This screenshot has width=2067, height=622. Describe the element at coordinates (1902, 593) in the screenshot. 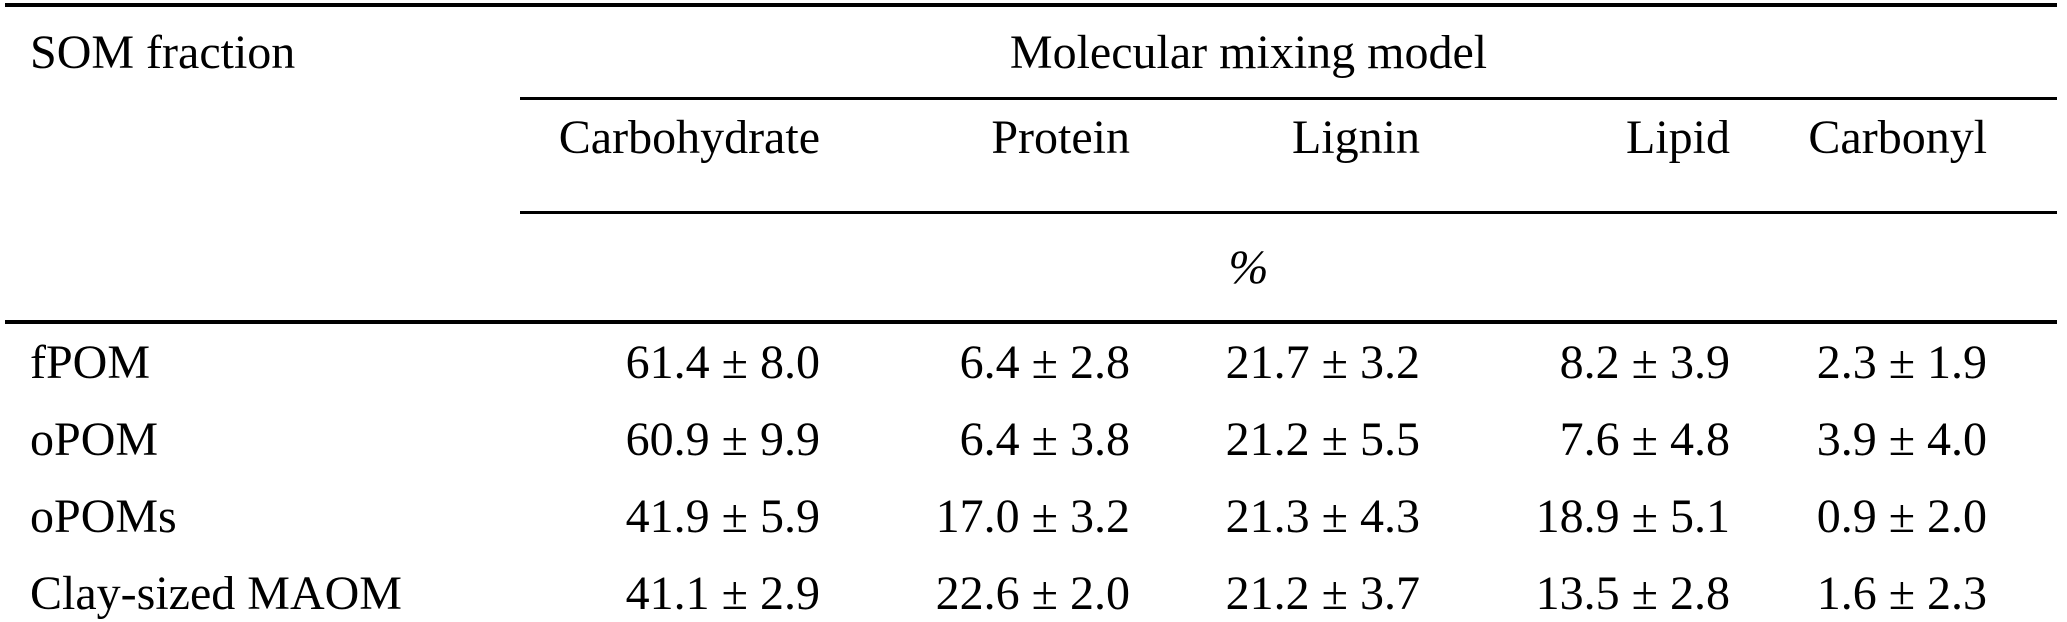

I see `data-cell: 1.6 ± 2.3` at that location.